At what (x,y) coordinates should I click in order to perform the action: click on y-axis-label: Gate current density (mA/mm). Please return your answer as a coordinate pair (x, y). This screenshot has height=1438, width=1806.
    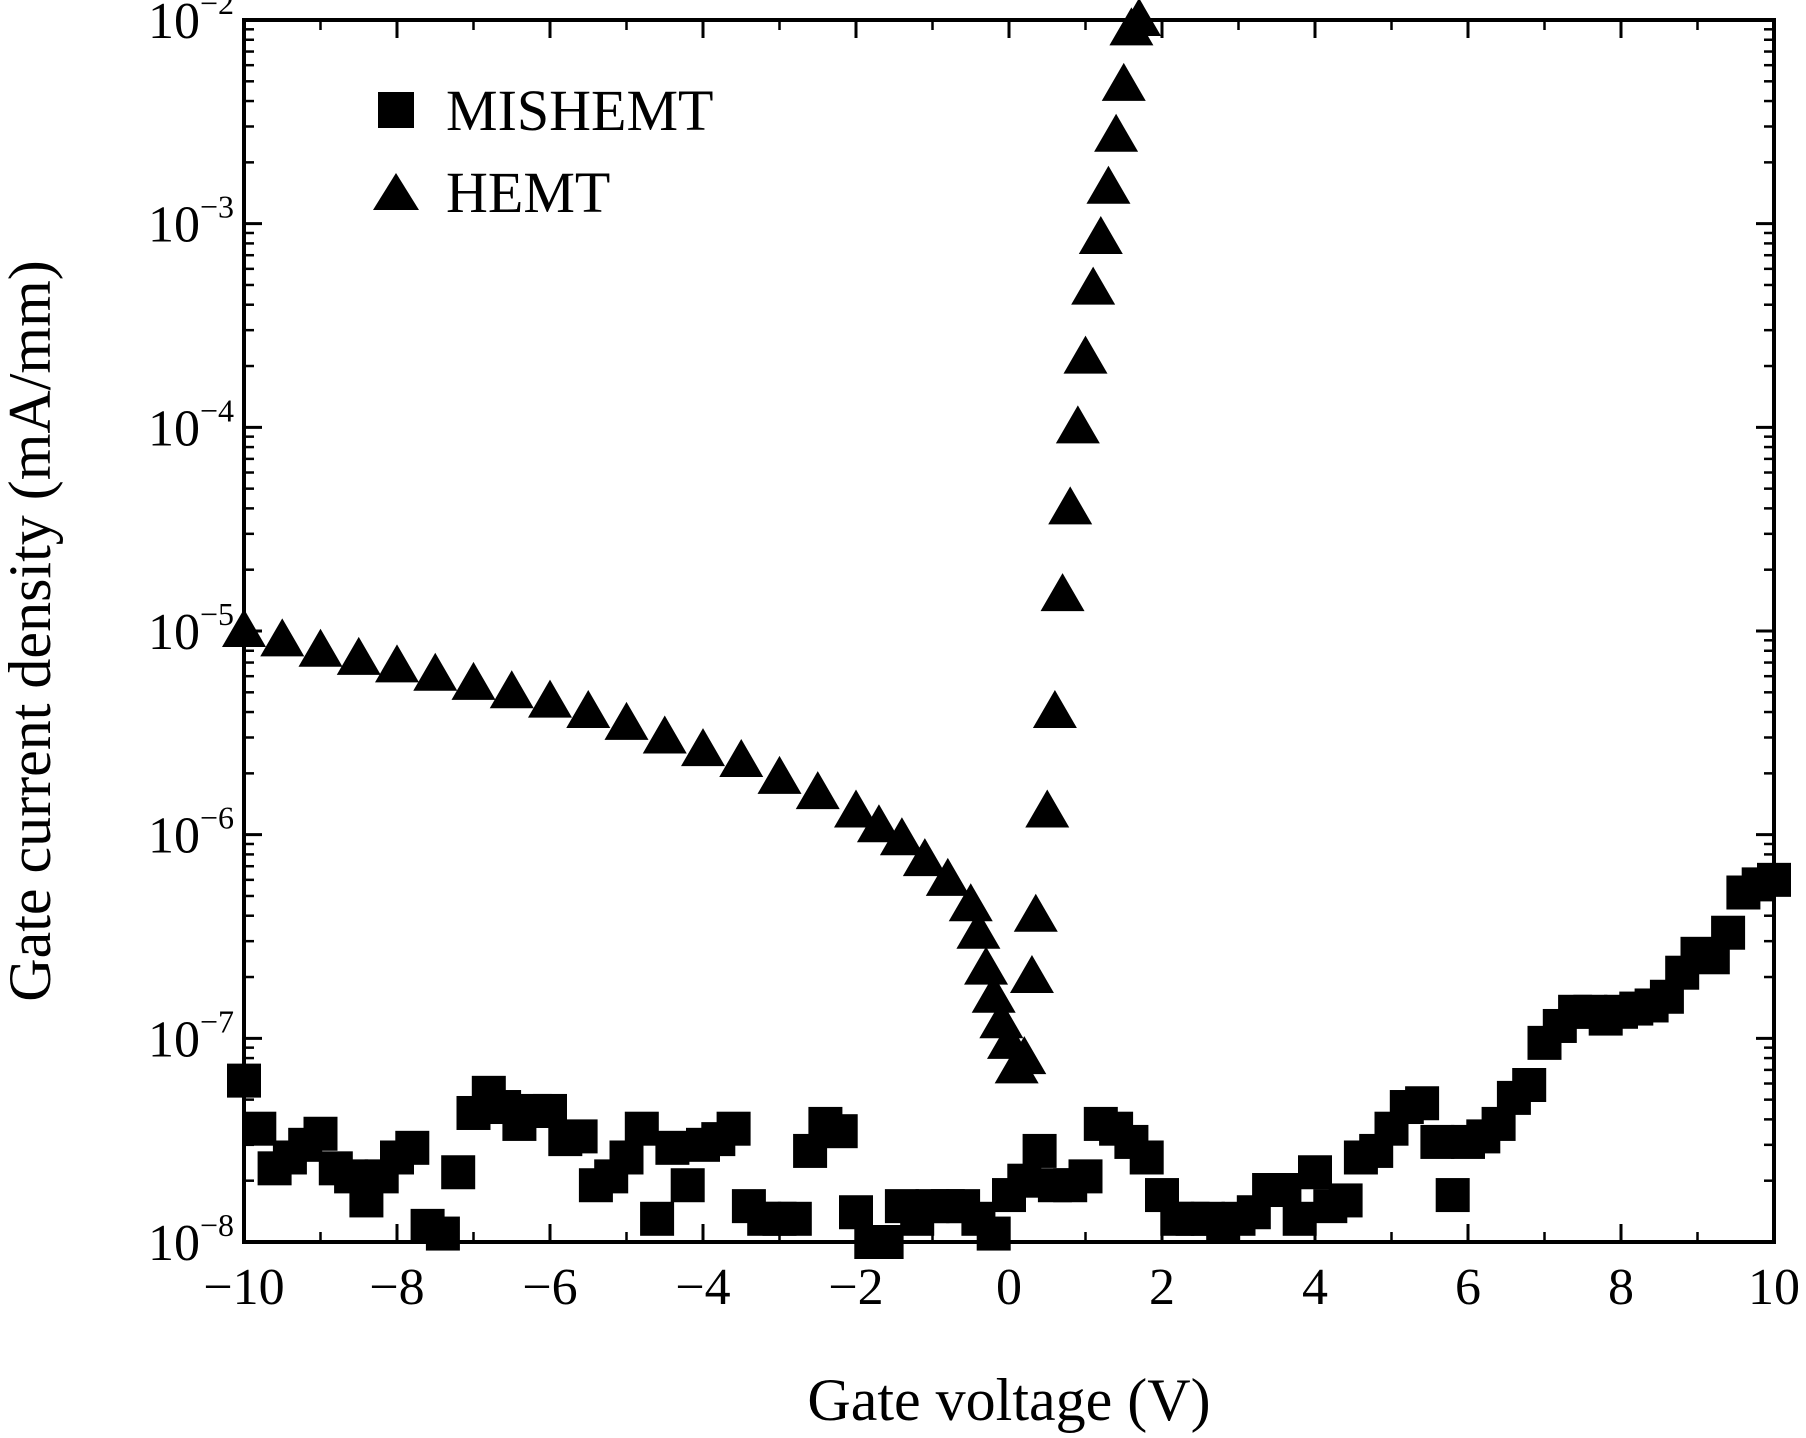
    Looking at the image, I should click on (31, 630).